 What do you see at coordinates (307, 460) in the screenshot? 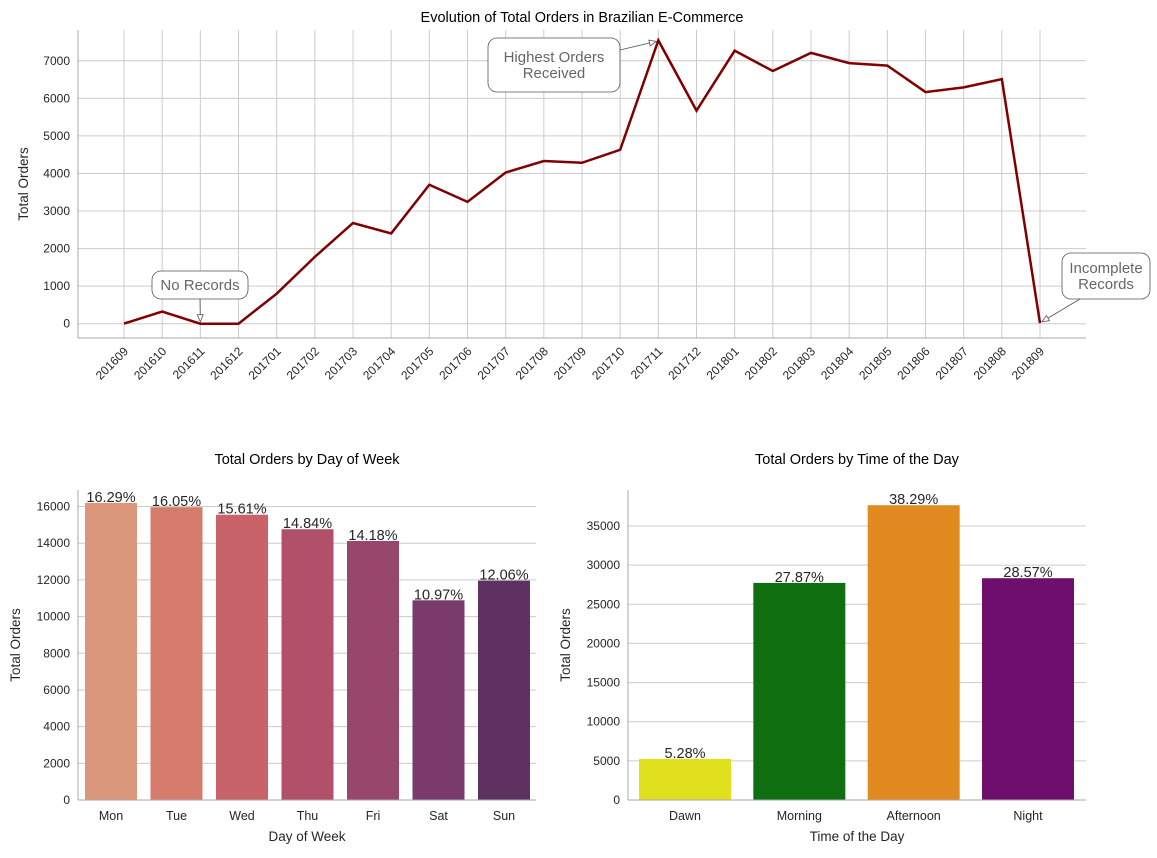
I see `chart-title: Total Orders by Day of Week` at bounding box center [307, 460].